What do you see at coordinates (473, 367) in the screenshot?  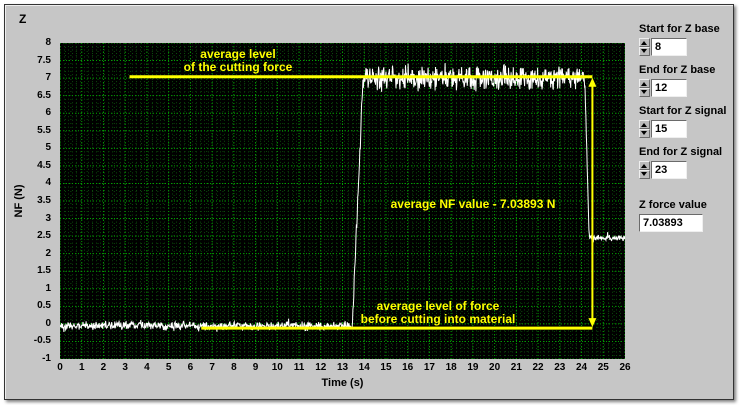 I see `x-tick-label: 19` at bounding box center [473, 367].